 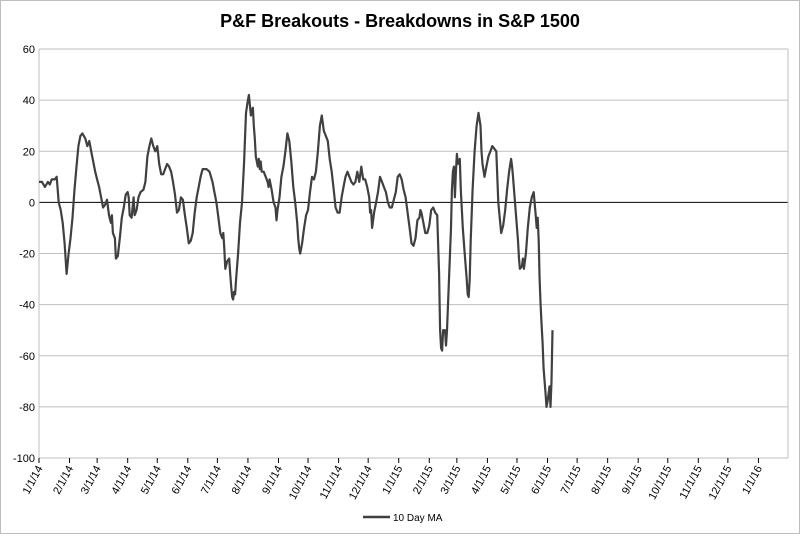 I want to click on x-tick-label: 7/1/14, so click(x=211, y=480).